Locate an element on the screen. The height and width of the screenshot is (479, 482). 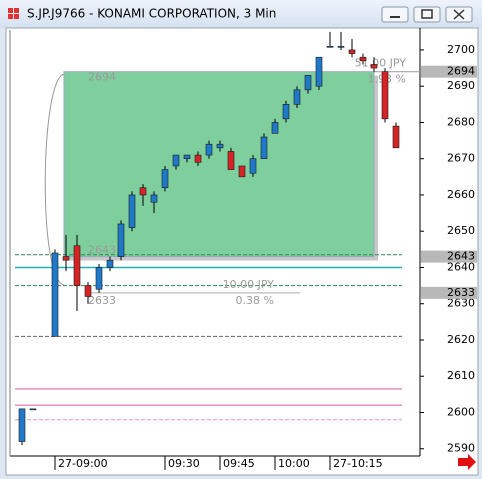
window-buttons is located at coordinates (427, 14).